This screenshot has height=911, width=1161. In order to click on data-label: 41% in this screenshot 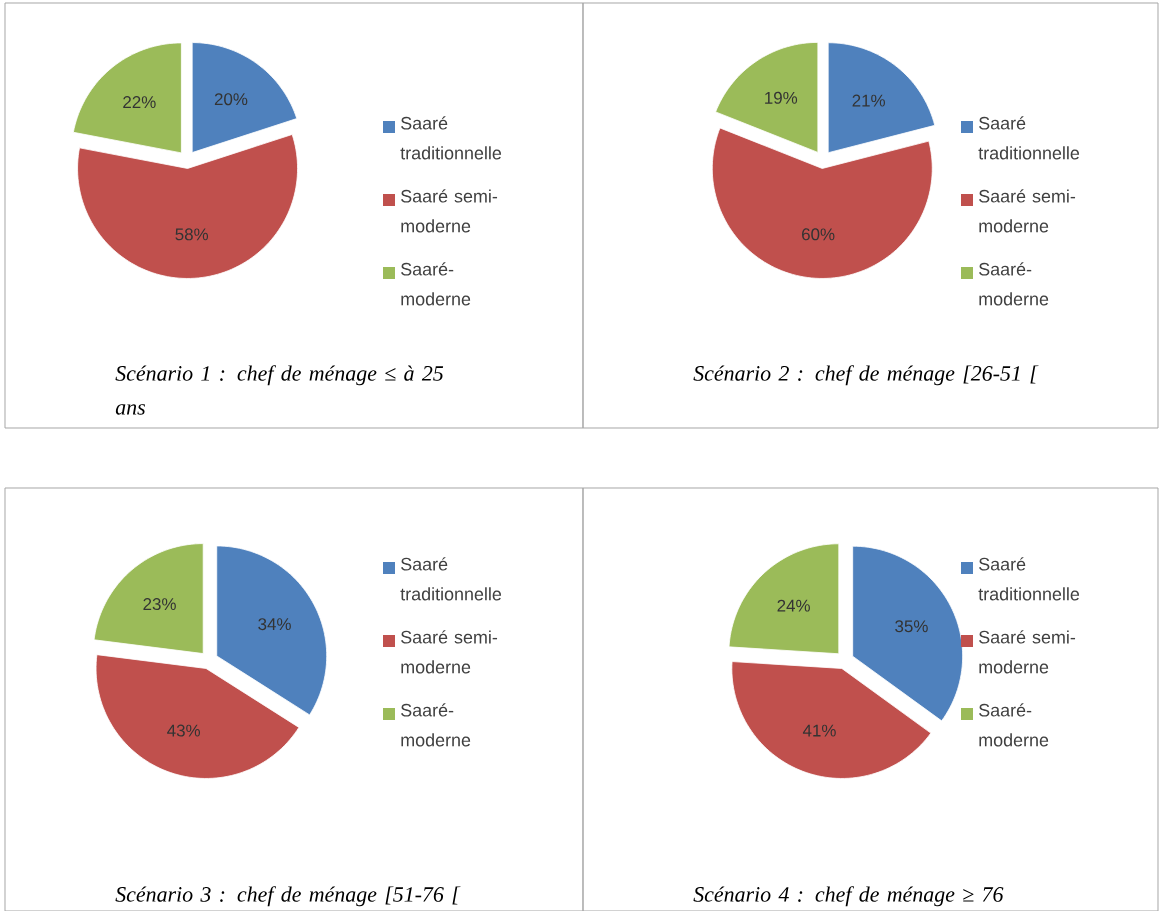, I will do `click(819, 730)`.